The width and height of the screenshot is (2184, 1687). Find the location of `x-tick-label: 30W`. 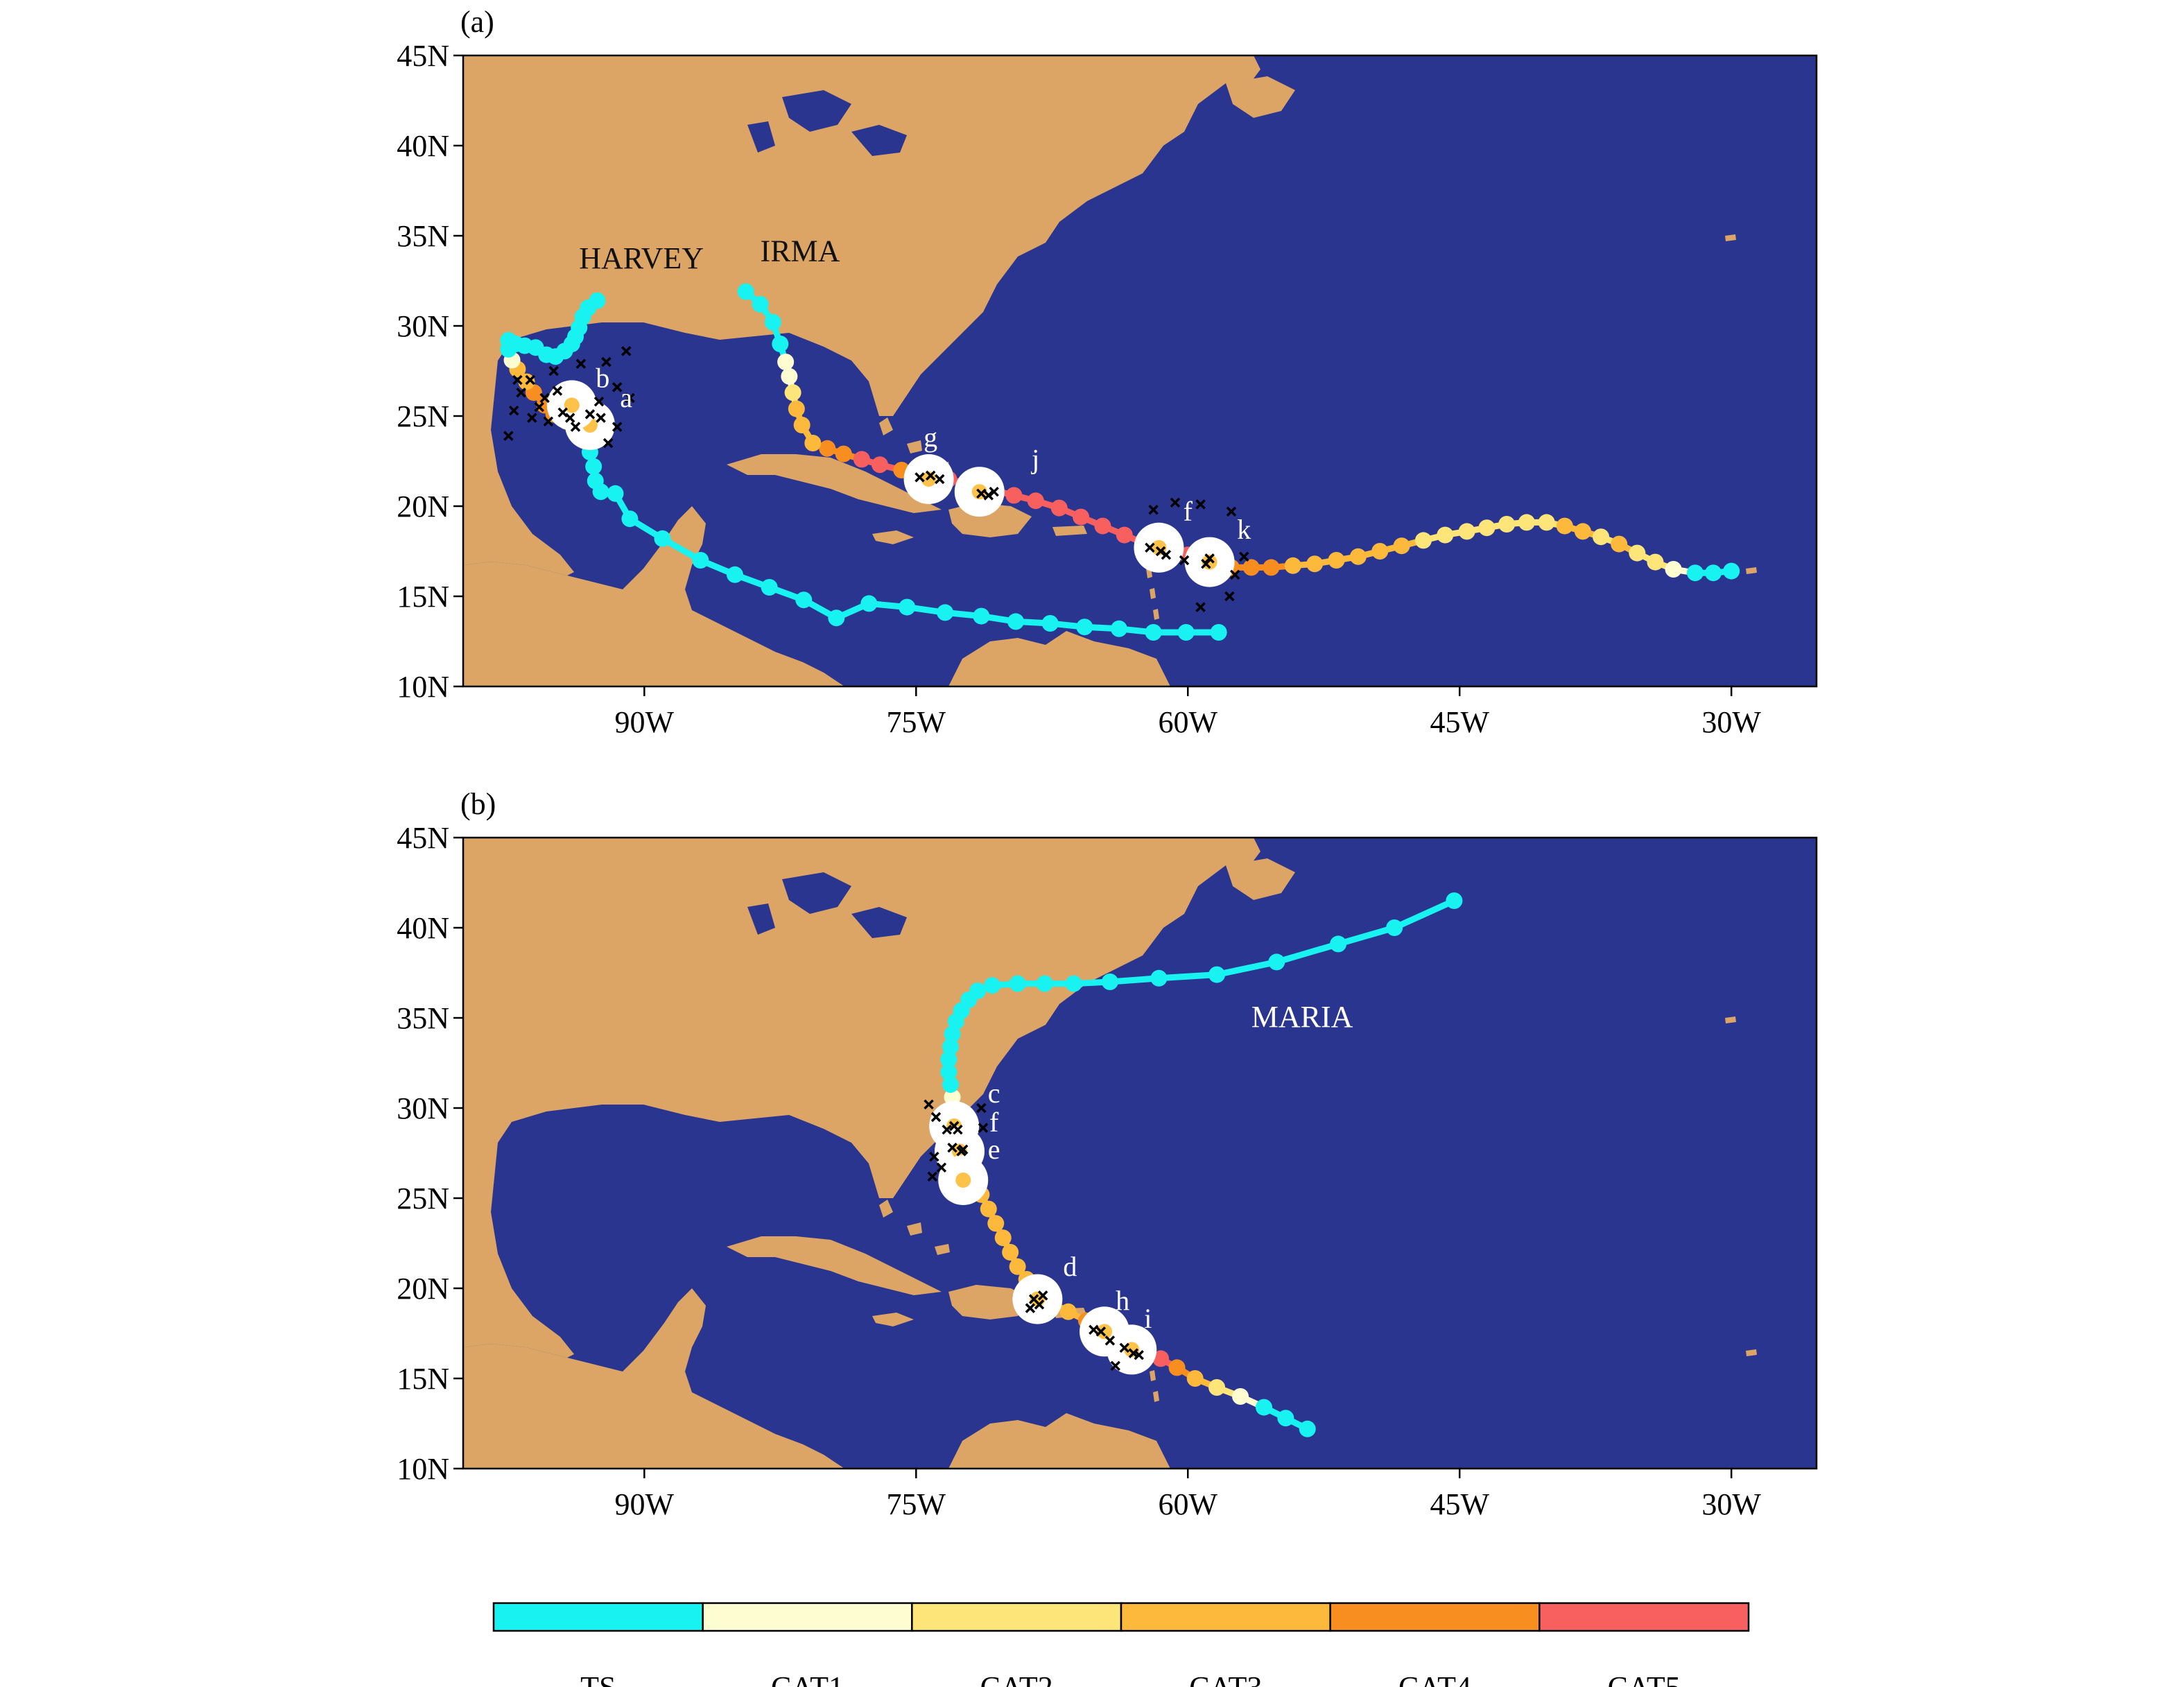

x-tick-label: 30W is located at coordinates (1731, 1504).